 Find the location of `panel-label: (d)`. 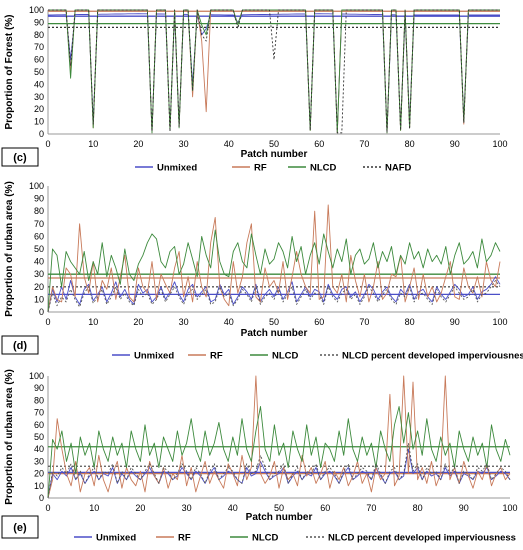

panel-label: (d) is located at coordinates (20, 346).